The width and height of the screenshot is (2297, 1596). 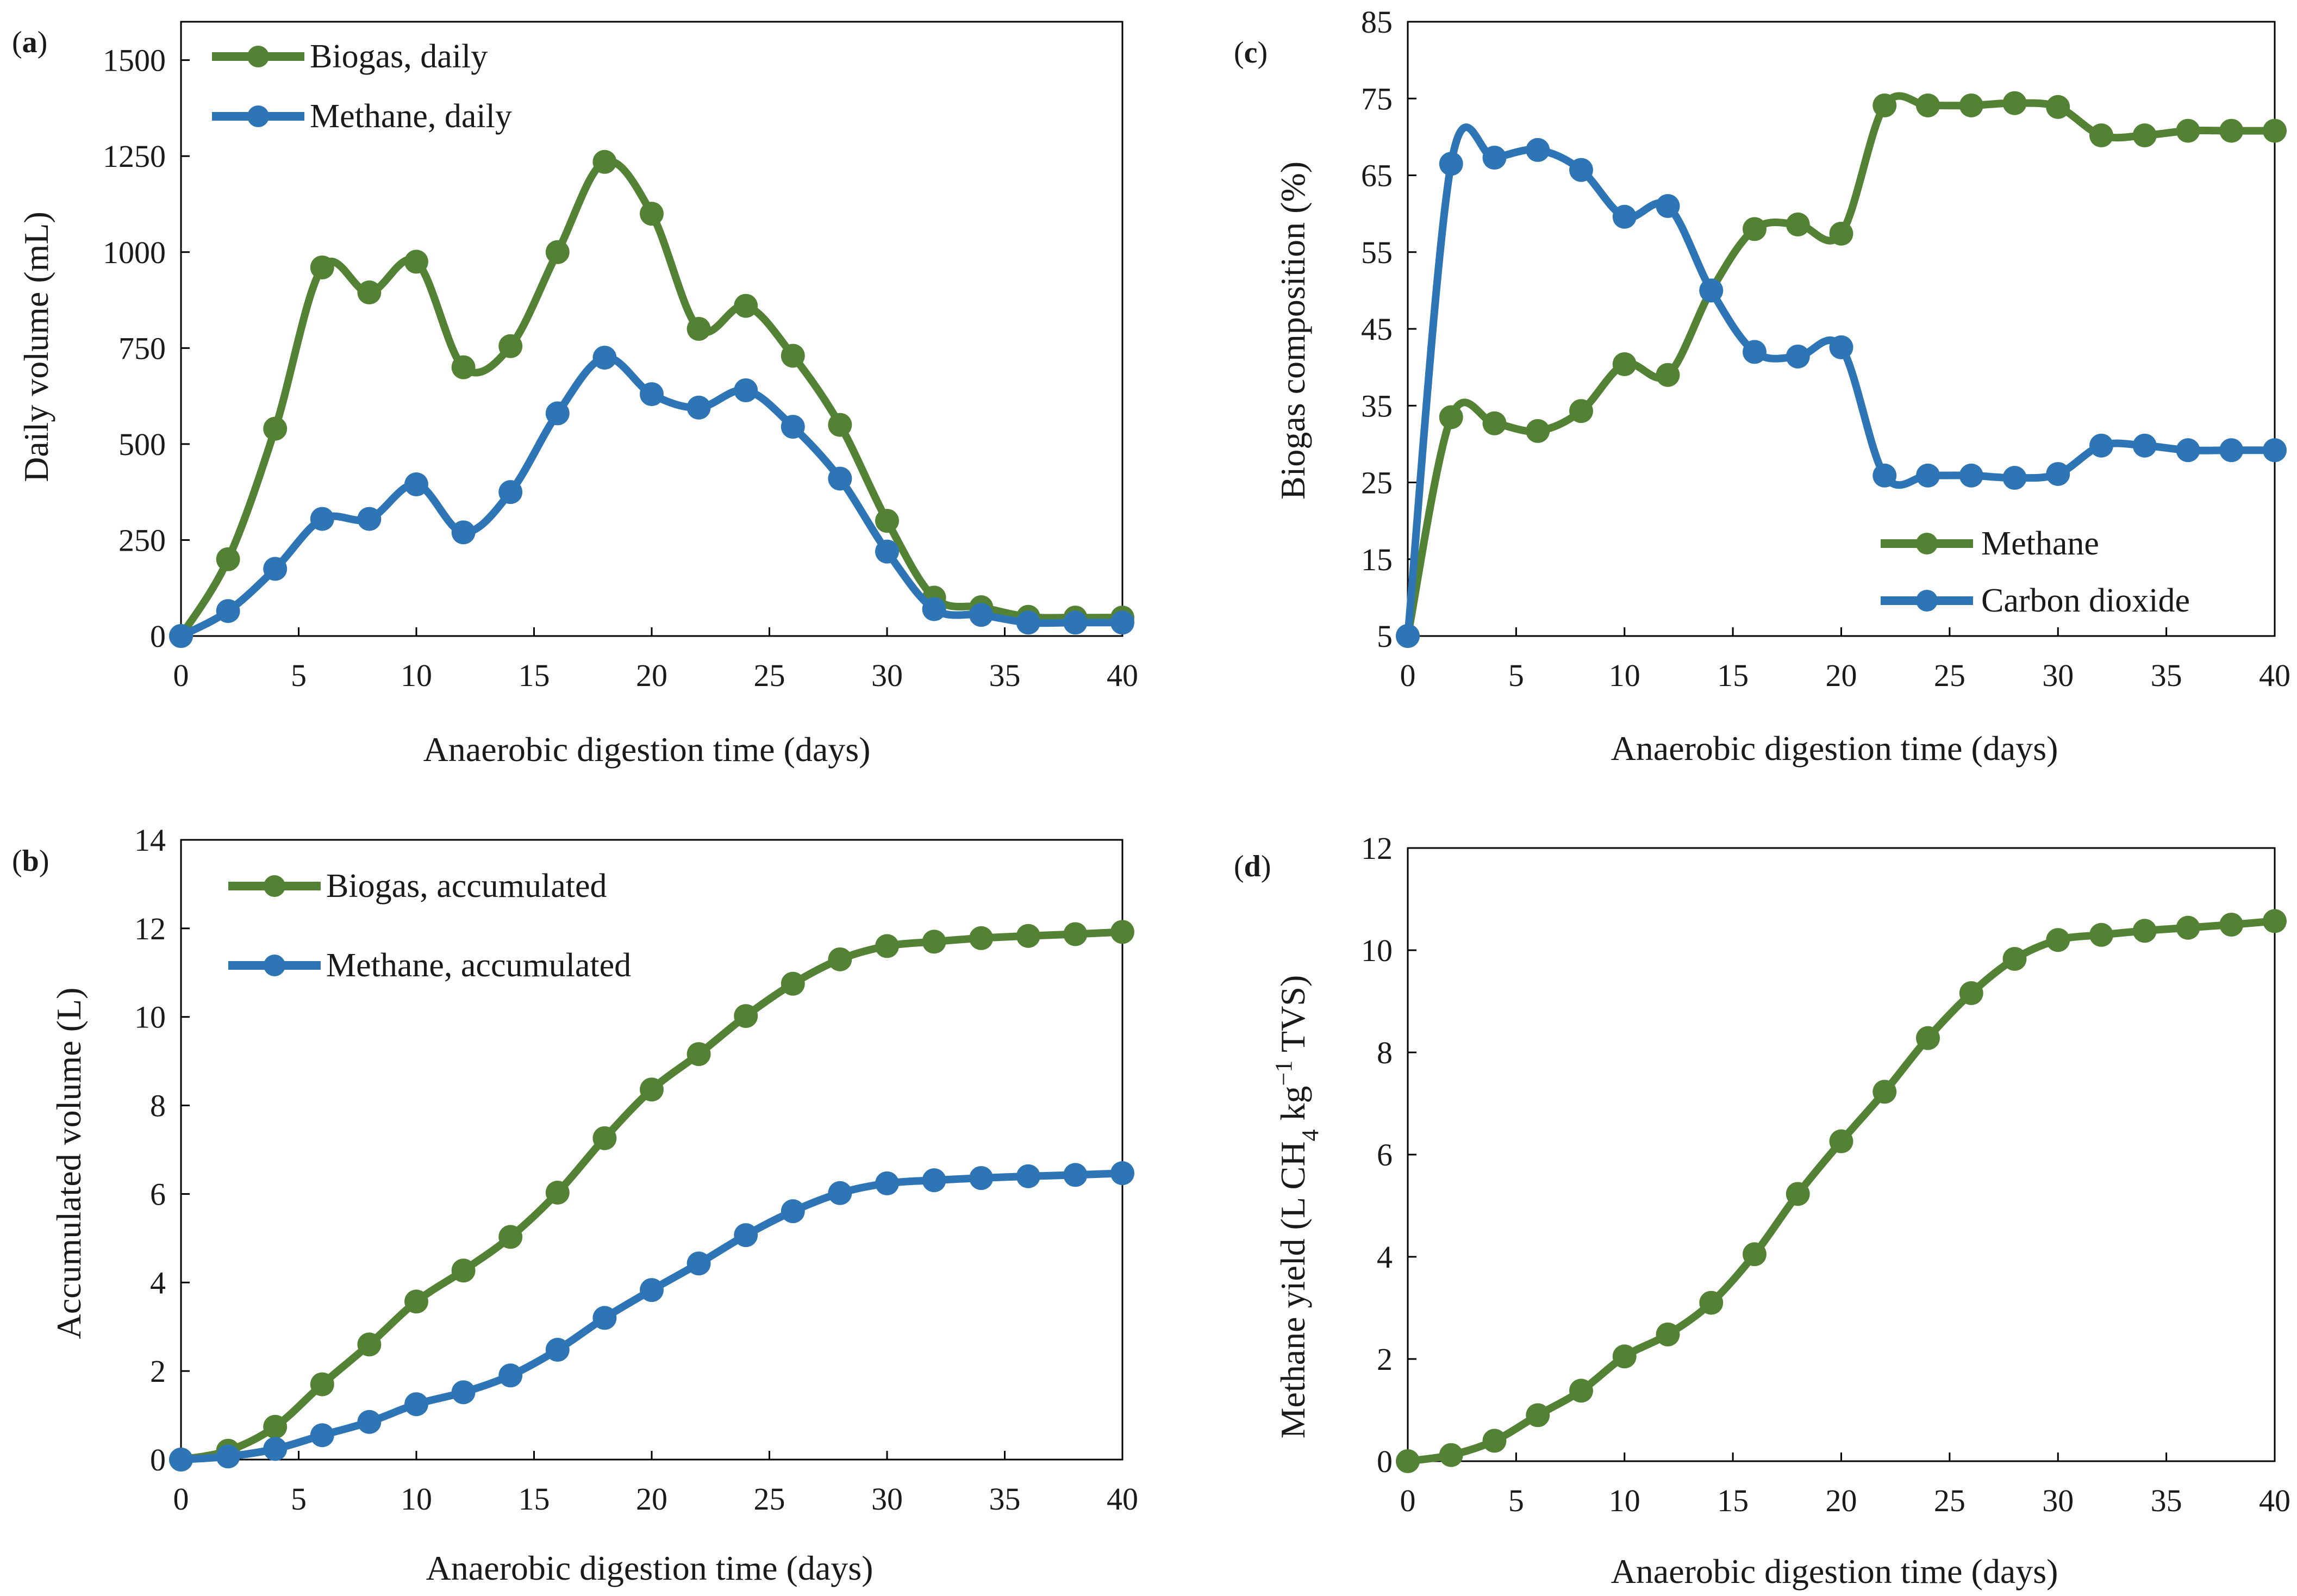 What do you see at coordinates (1841, 1500) in the screenshot?
I see `x-tick-label: 20` at bounding box center [1841, 1500].